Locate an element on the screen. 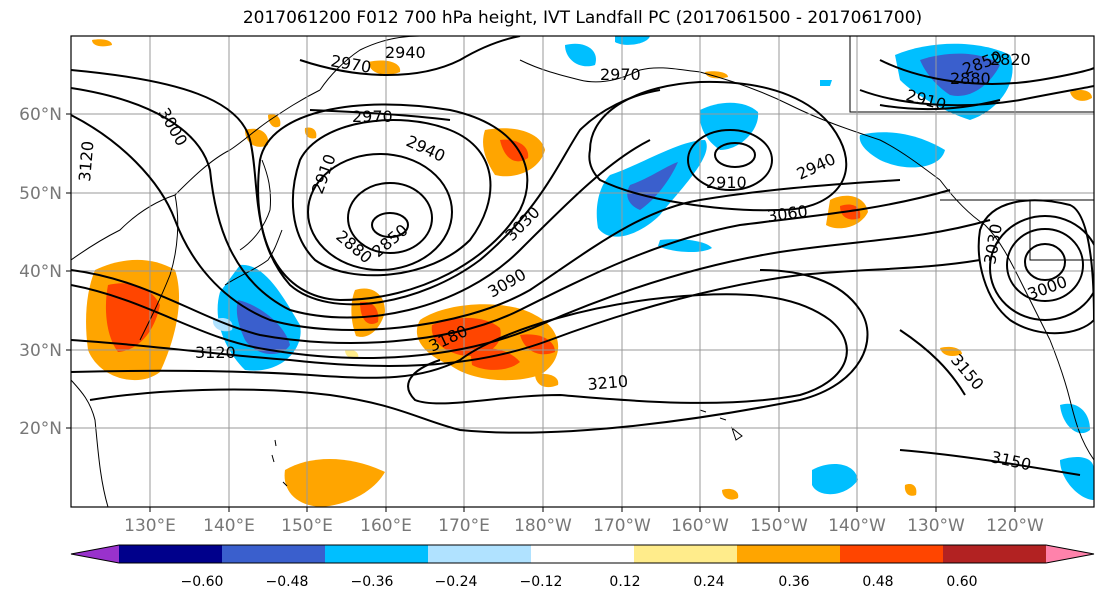  lon-label: 180°W is located at coordinates (543, 526).